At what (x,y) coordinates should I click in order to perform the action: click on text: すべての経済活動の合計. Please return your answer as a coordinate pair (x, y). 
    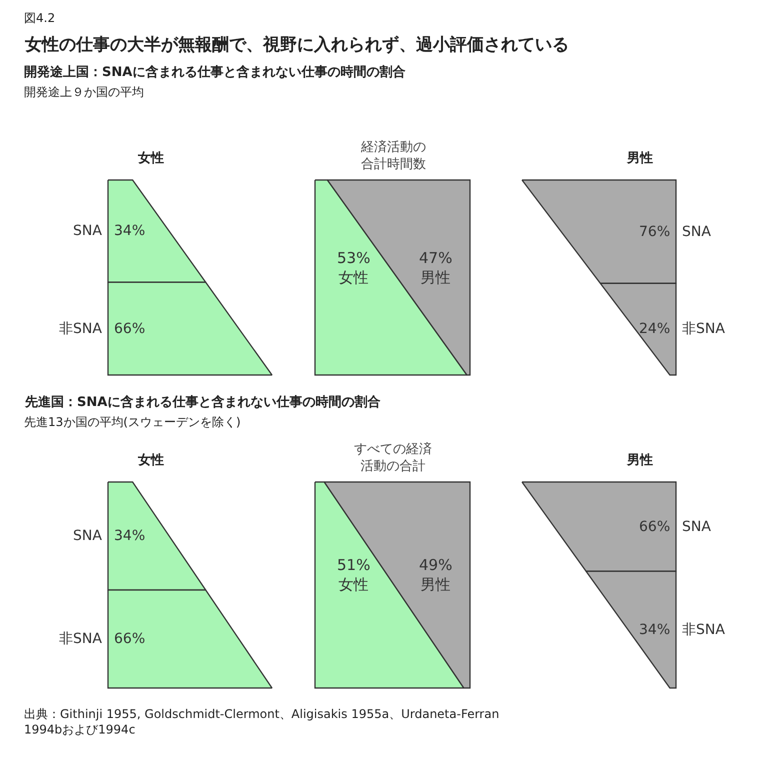
    Looking at the image, I should click on (393, 457).